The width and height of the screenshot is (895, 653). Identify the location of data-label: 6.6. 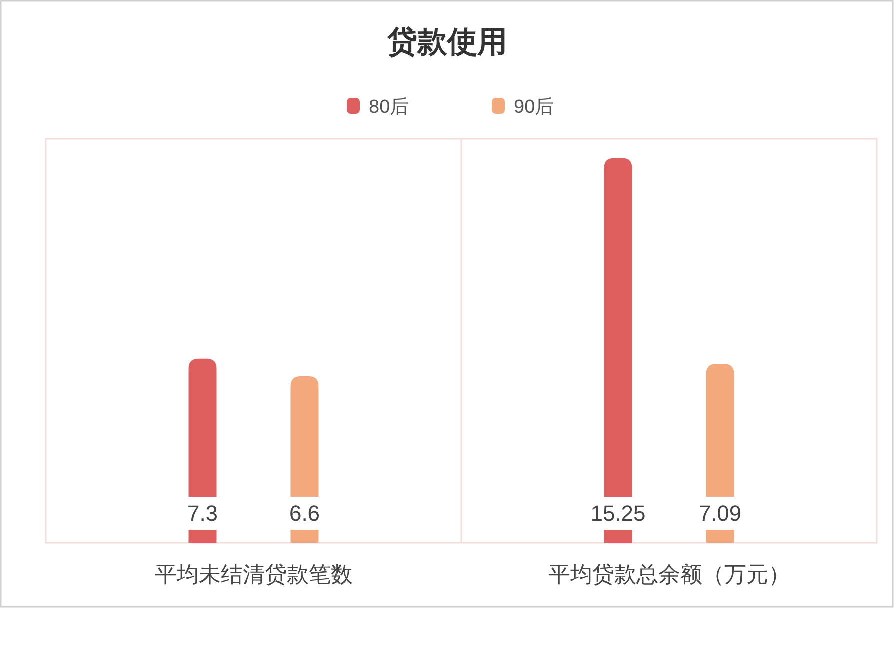
(304, 513).